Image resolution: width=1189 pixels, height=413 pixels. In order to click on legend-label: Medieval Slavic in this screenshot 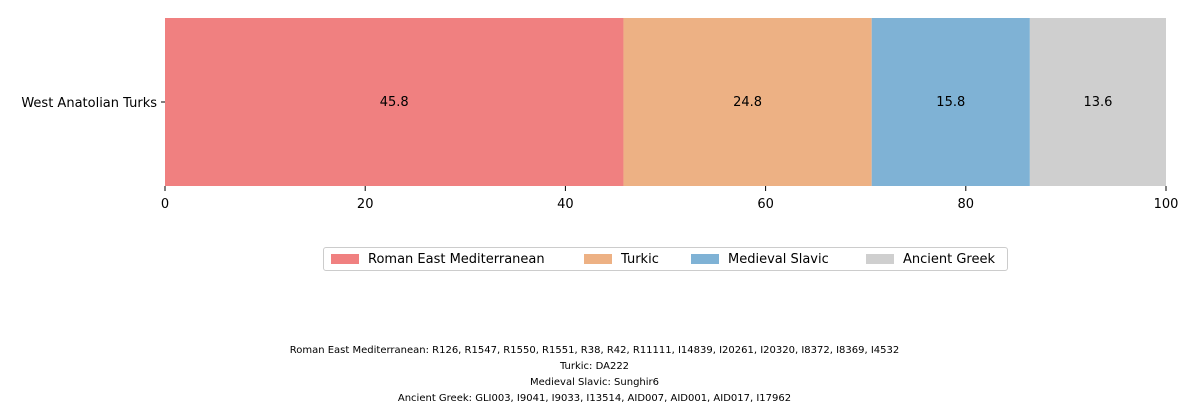, I will do `click(778, 259)`.